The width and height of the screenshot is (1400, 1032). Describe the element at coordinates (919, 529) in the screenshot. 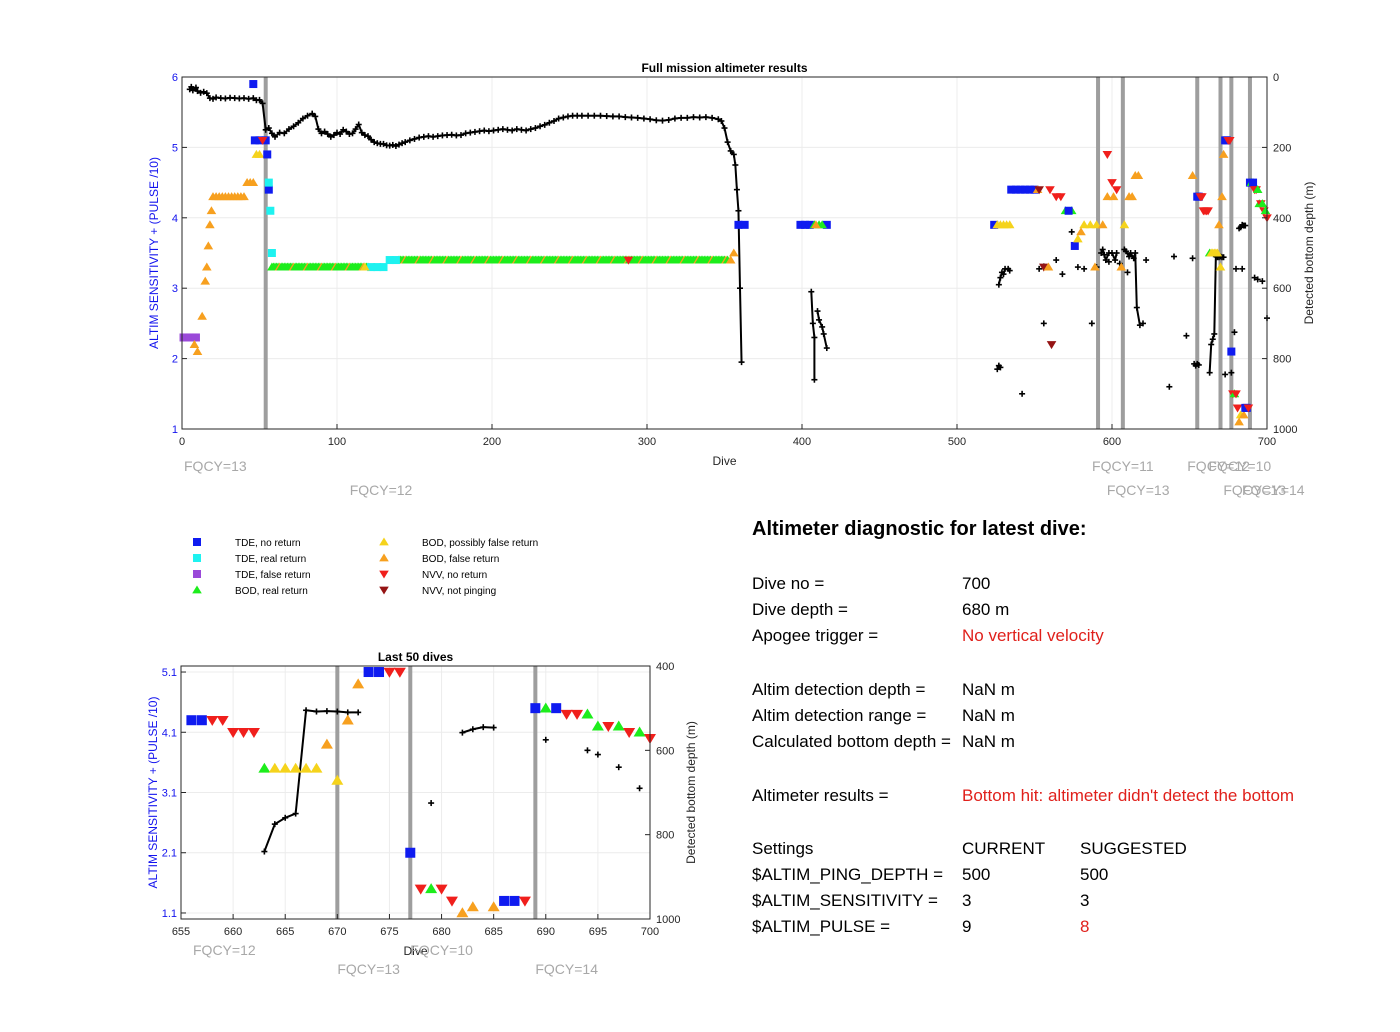

I see `diagnostic-title: Altimeter diagnostic for latest dive:` at that location.